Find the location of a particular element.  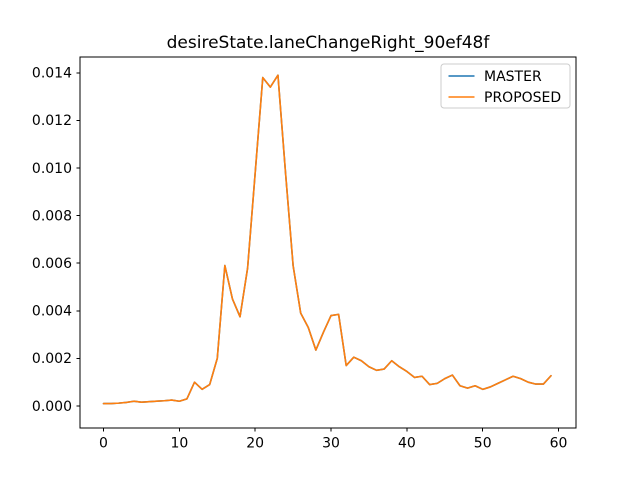

y-tick-label: 0.002 is located at coordinates (52, 359).